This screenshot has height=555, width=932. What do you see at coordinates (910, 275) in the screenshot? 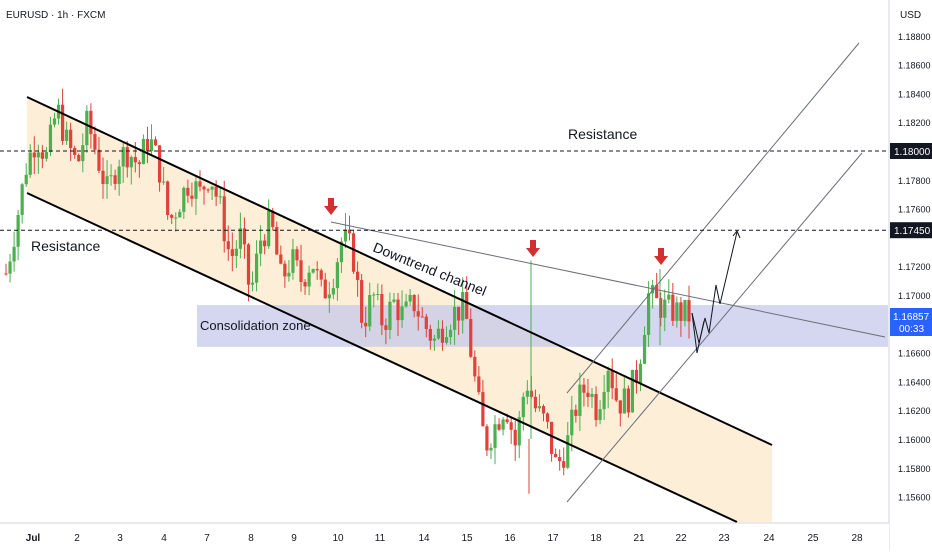
I see `price-axis-panel` at bounding box center [910, 275].